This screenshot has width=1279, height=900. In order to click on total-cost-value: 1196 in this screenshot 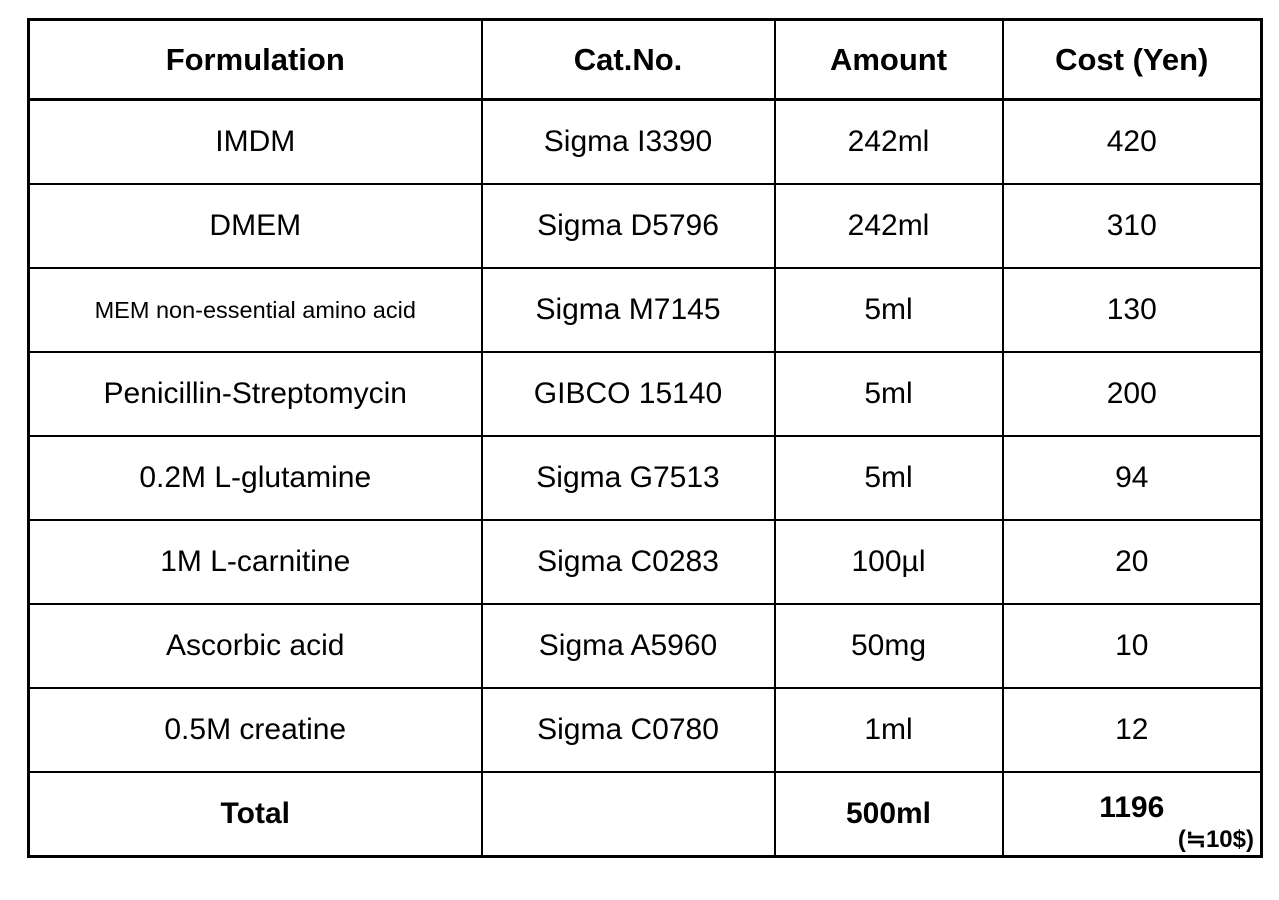, I will do `click(1132, 807)`.